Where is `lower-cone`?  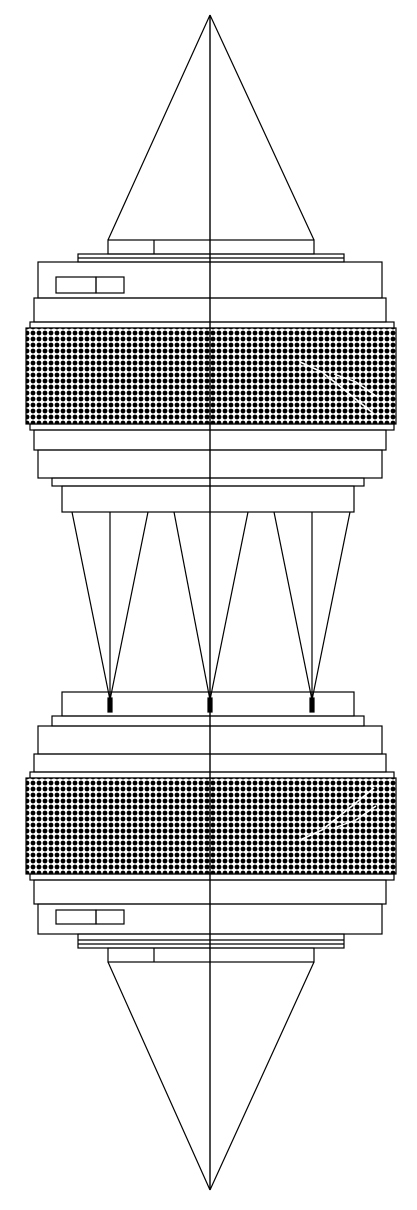 lower-cone is located at coordinates (211, 1076).